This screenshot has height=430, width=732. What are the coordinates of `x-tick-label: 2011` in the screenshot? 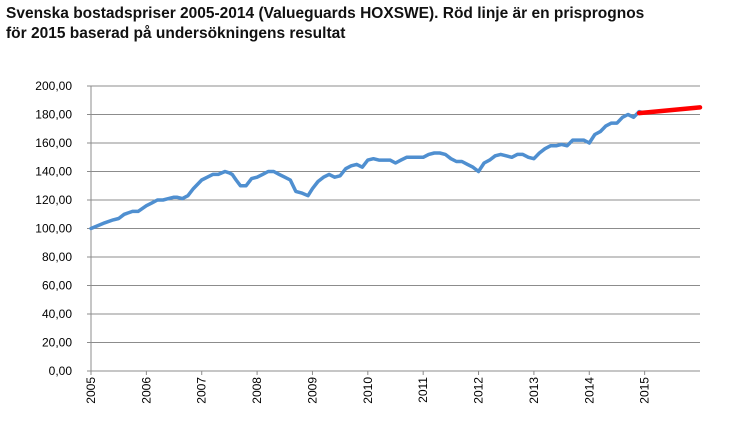 It's located at (423, 390).